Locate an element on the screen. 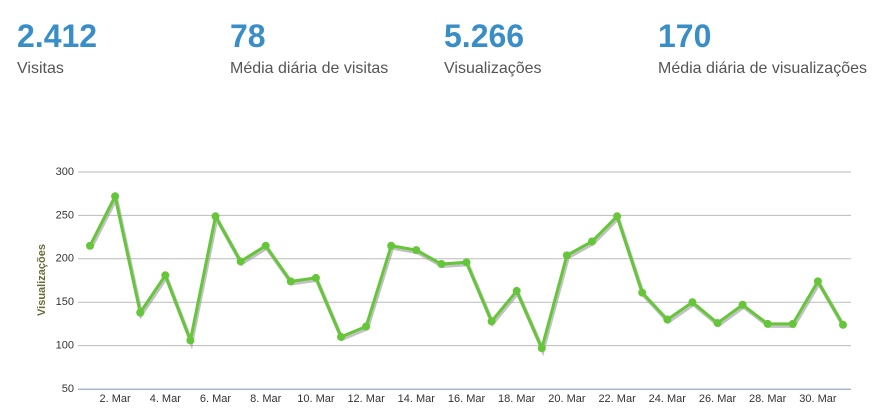  y-tick-label: 100 is located at coordinates (65, 346).